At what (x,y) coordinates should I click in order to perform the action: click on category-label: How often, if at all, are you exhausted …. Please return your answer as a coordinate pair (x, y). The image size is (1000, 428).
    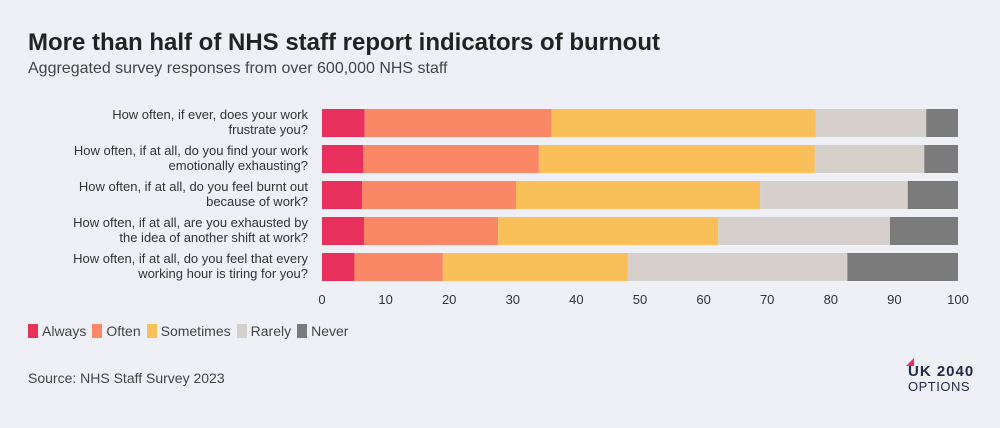
    Looking at the image, I should click on (190, 230).